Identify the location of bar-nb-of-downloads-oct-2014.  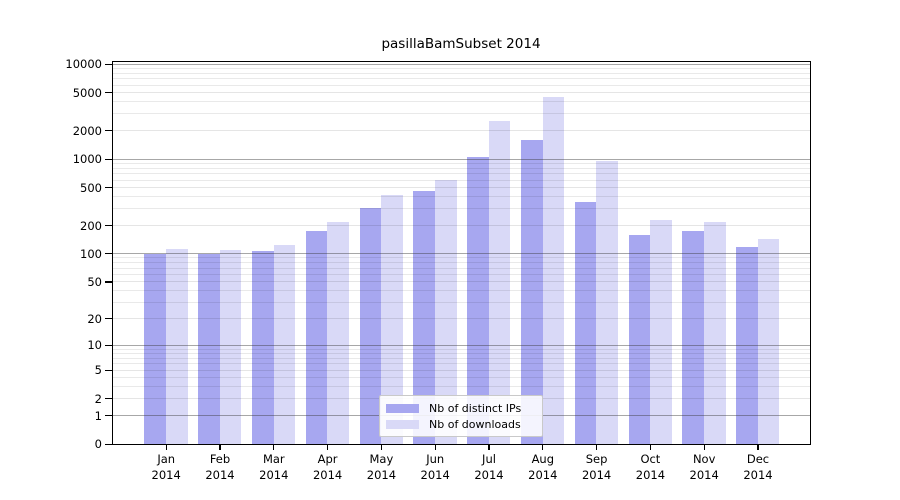
(661, 331).